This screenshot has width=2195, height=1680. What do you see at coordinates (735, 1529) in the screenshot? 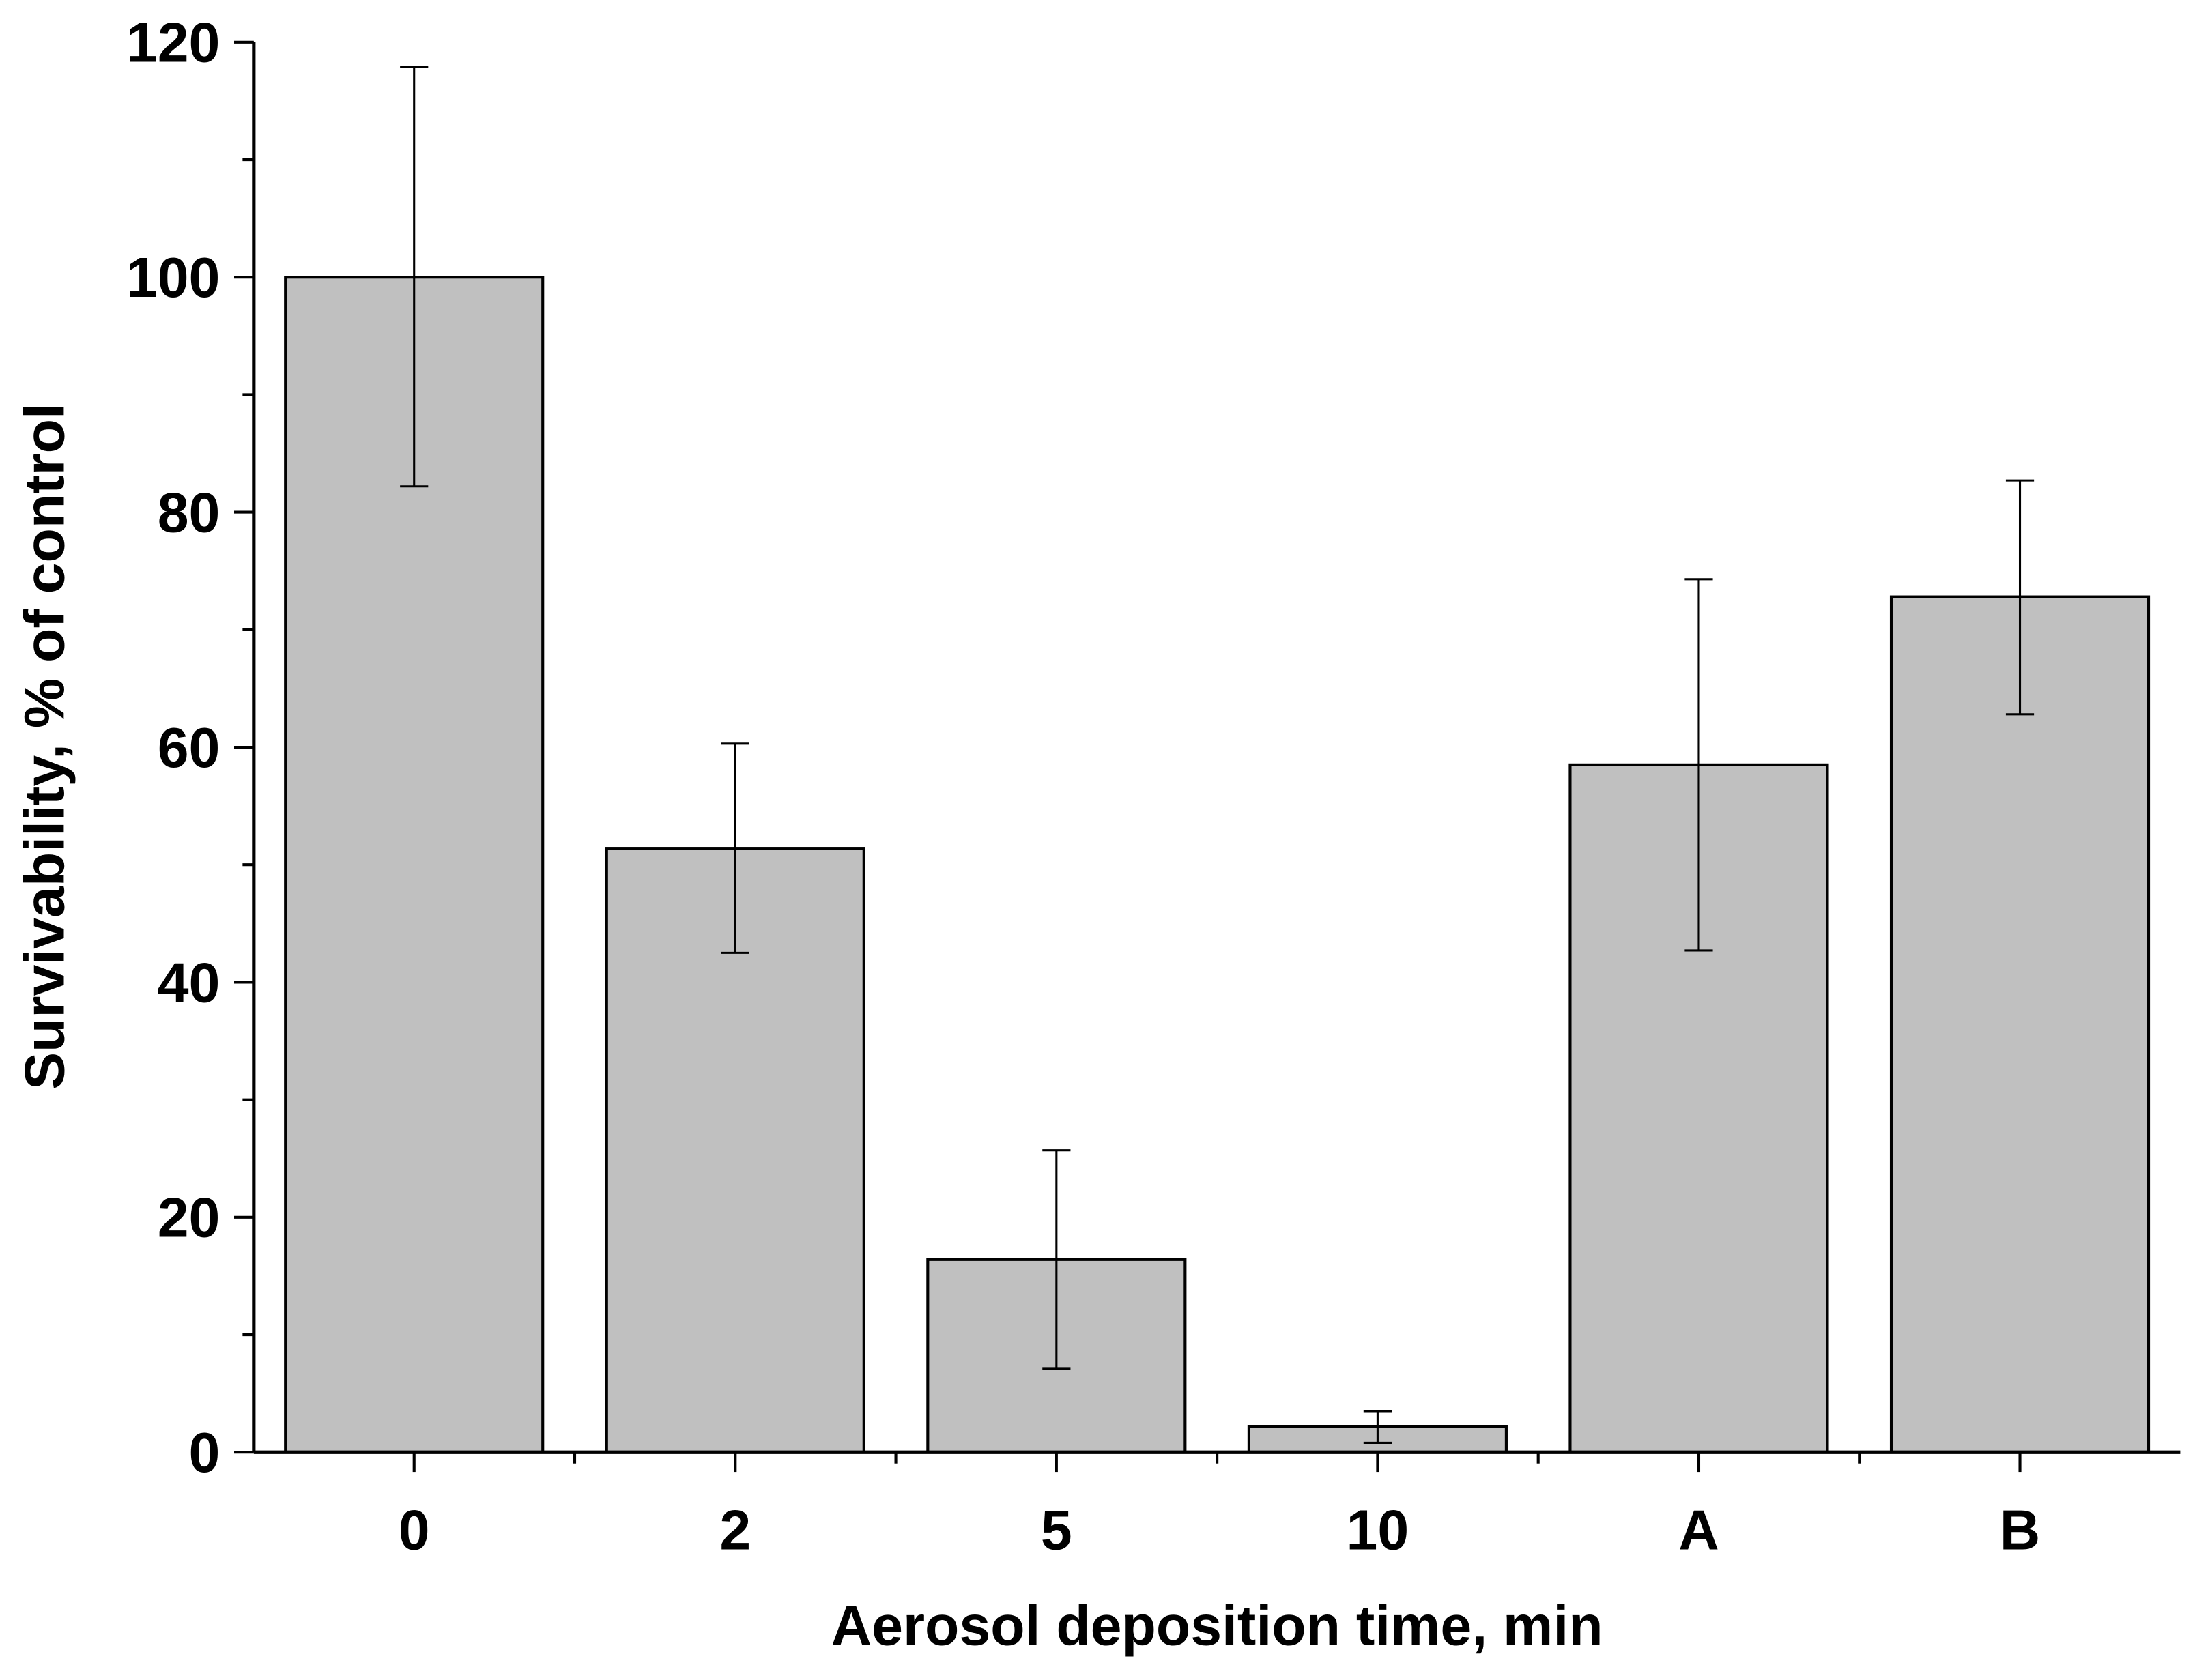
I see `x-tick-label-2: 2` at bounding box center [735, 1529].